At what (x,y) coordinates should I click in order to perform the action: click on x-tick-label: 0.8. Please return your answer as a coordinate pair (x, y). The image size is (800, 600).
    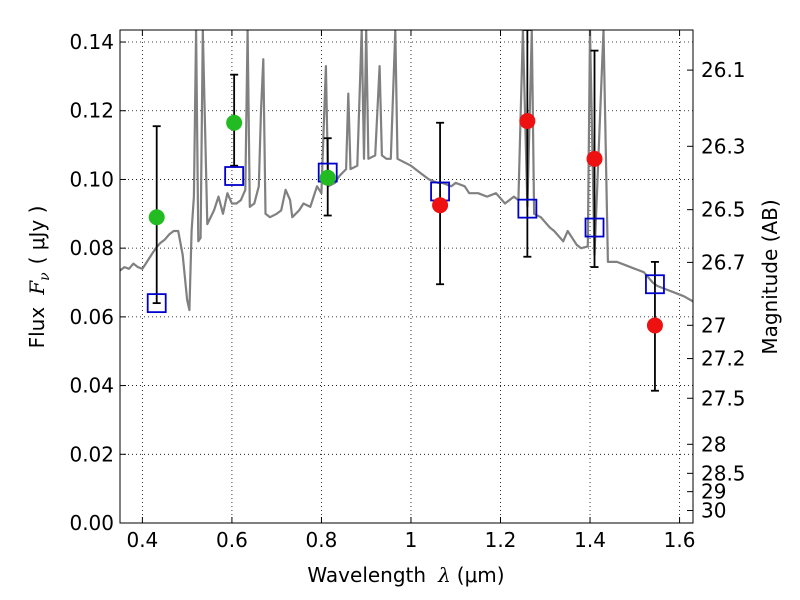
    Looking at the image, I should click on (322, 540).